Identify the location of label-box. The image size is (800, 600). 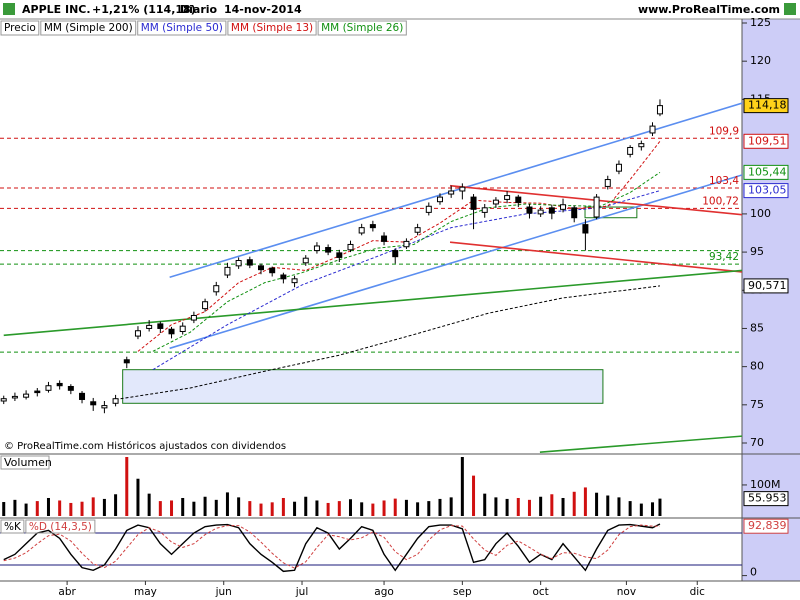
(25, 462).